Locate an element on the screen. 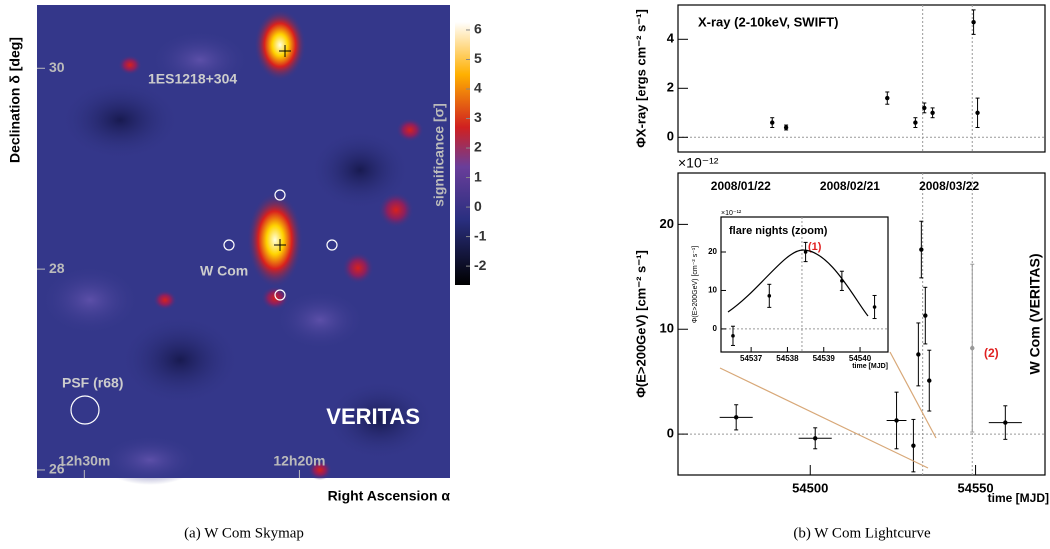 The image size is (1050, 549). y-axis-label: Declination δ [deg] is located at coordinates (15, 100).